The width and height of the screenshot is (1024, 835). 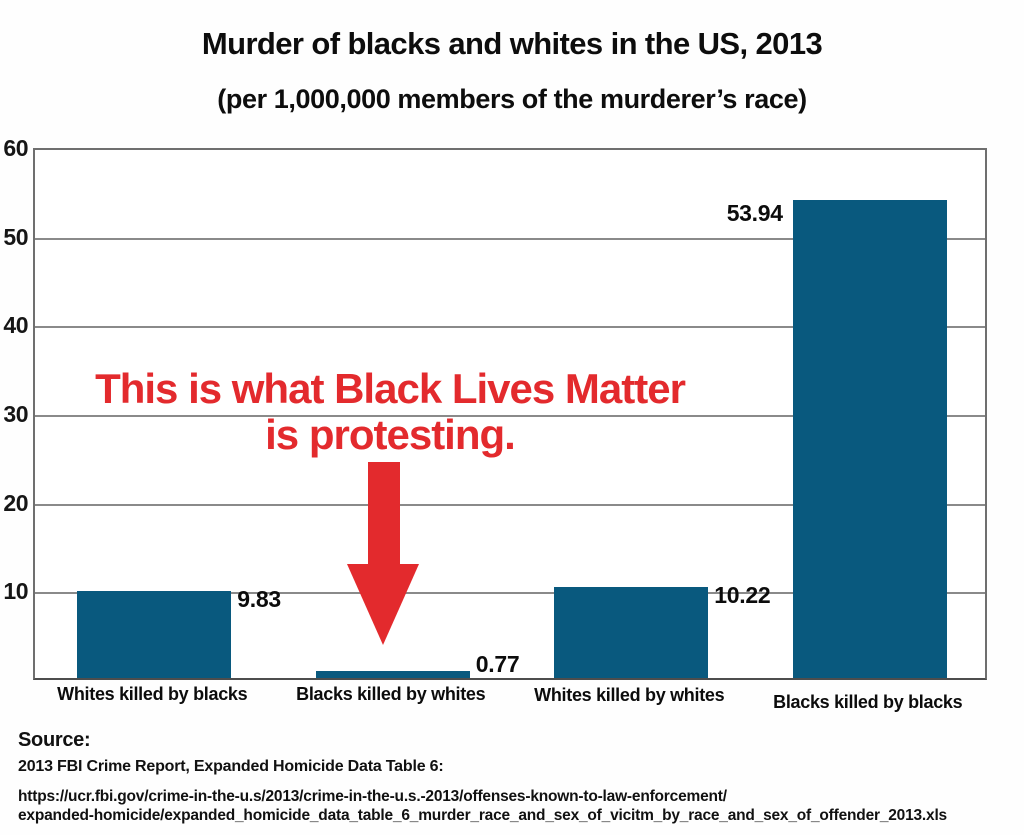 What do you see at coordinates (15, 414) in the screenshot?
I see `y-tick-label: 30` at bounding box center [15, 414].